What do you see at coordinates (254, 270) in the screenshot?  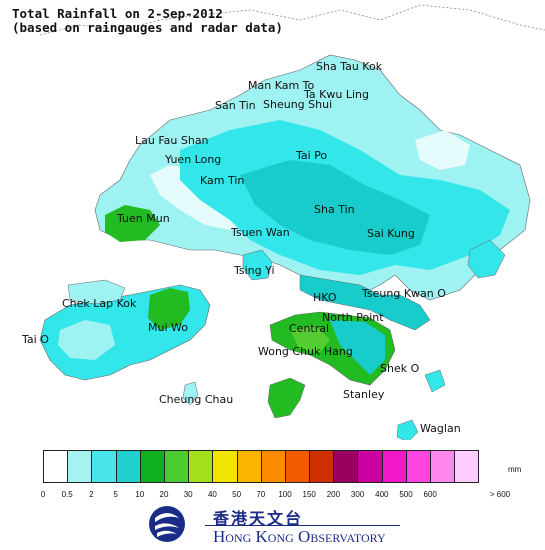 I see `label-tsing-yi: Tsing Yi` at bounding box center [254, 270].